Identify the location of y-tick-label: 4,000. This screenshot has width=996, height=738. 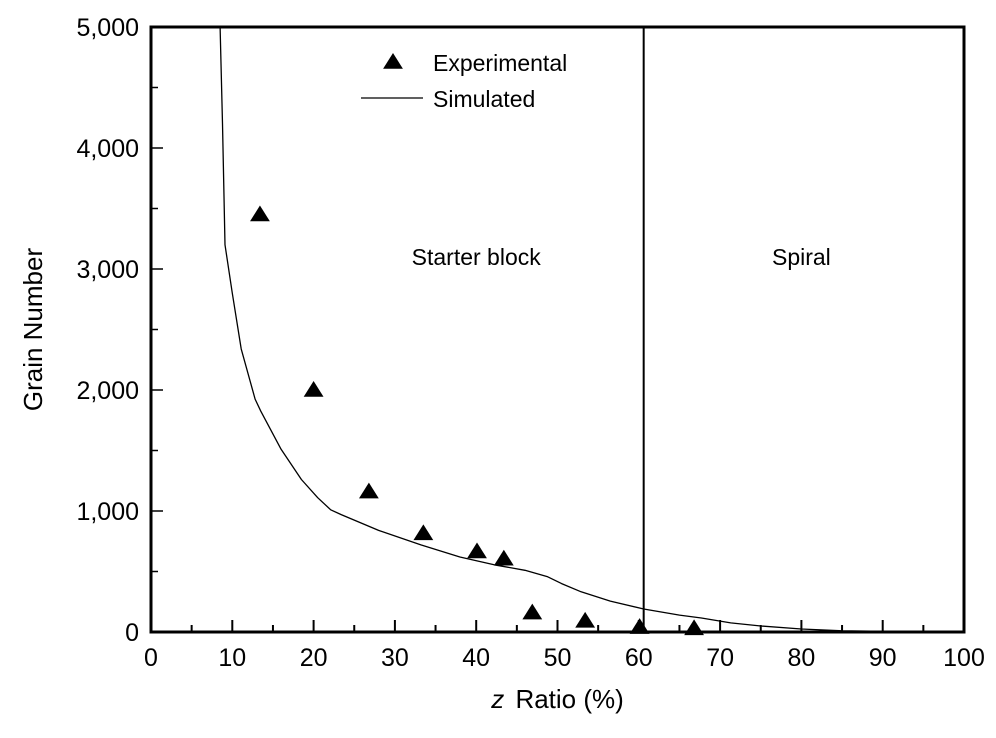
(107, 149).